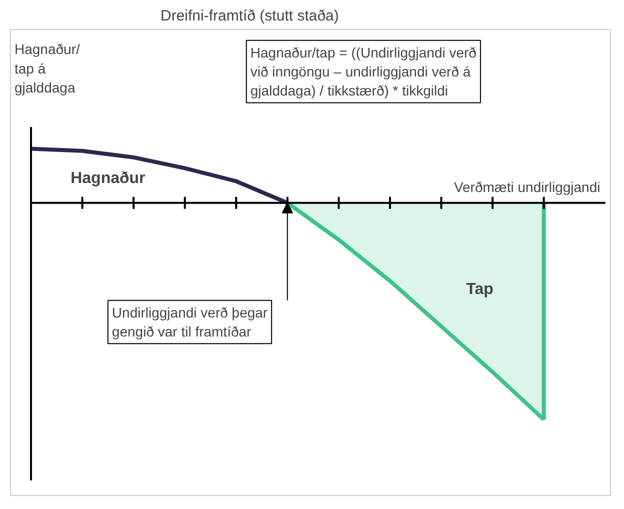  What do you see at coordinates (190, 322) in the screenshot?
I see `annotation: Undirliggjandi verð þegar gengið var til framtíðar` at bounding box center [190, 322].